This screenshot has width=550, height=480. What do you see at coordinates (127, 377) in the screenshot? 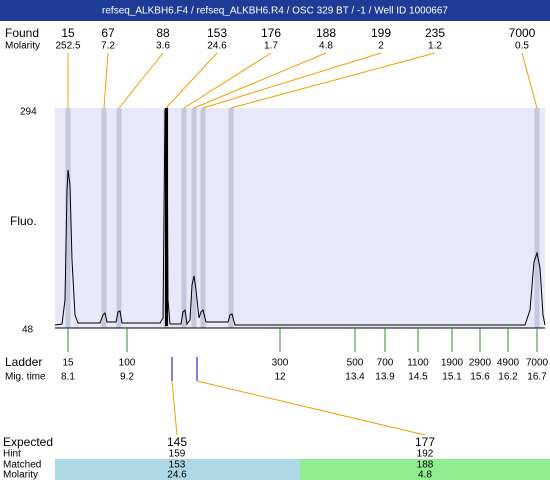
I see `ladder-time: 9.2` at bounding box center [127, 377].